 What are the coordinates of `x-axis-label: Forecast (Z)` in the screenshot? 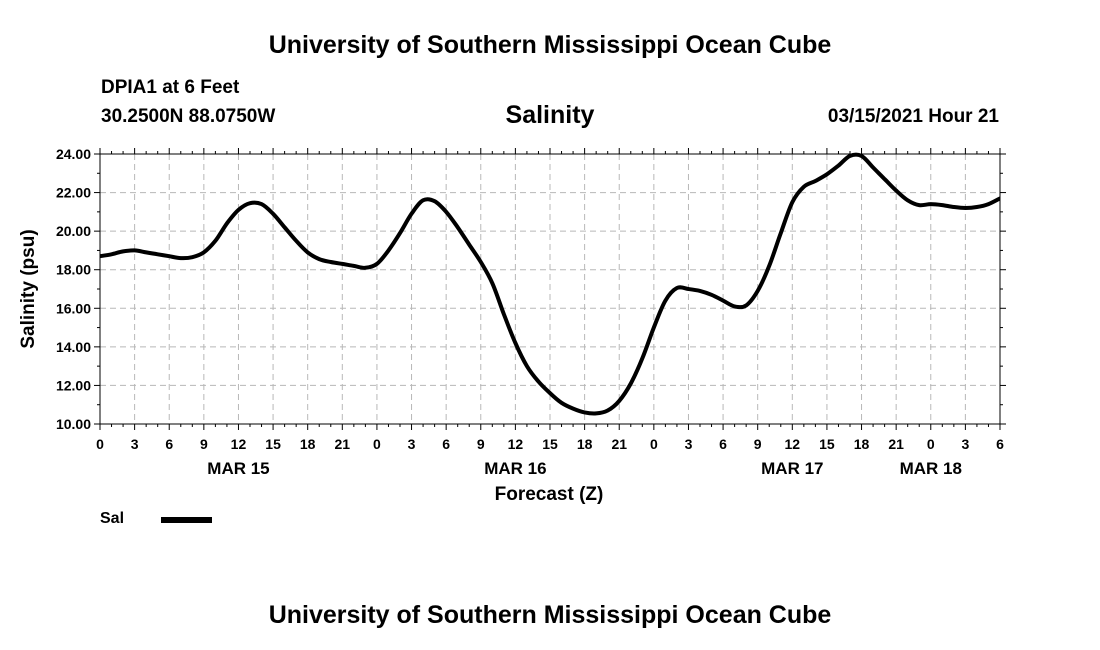 It's located at (549, 494).